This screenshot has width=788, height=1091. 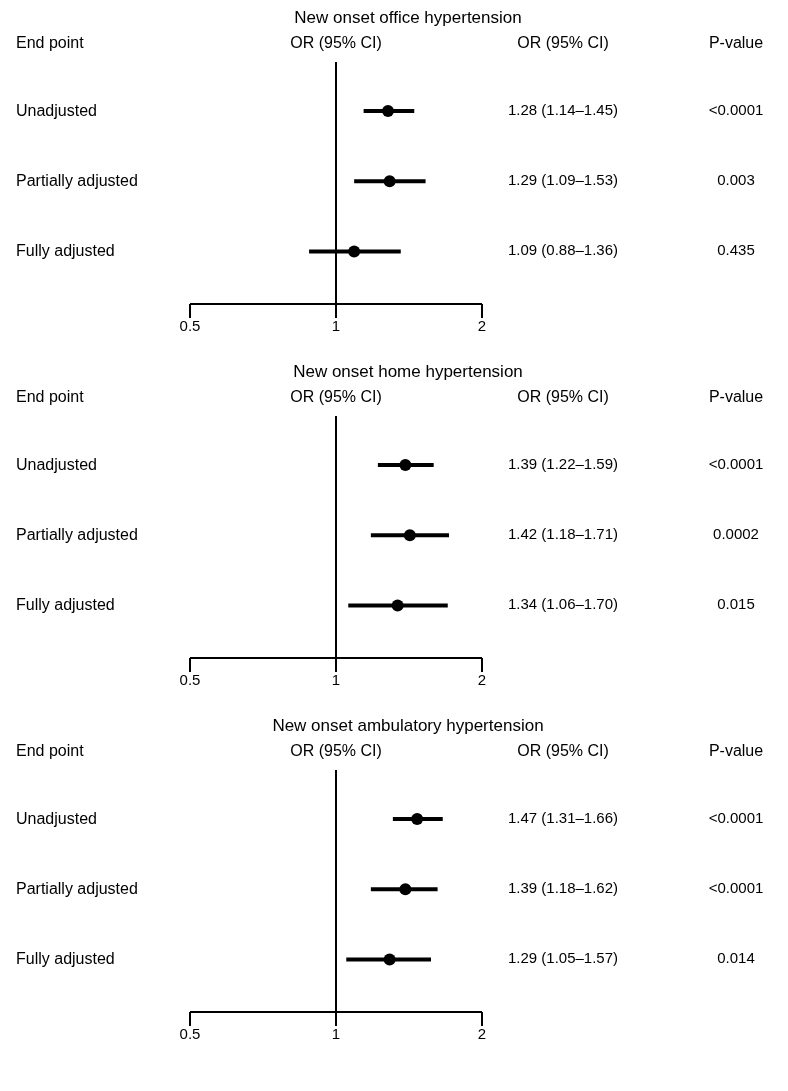 I want to click on text: 0.003, so click(x=736, y=180).